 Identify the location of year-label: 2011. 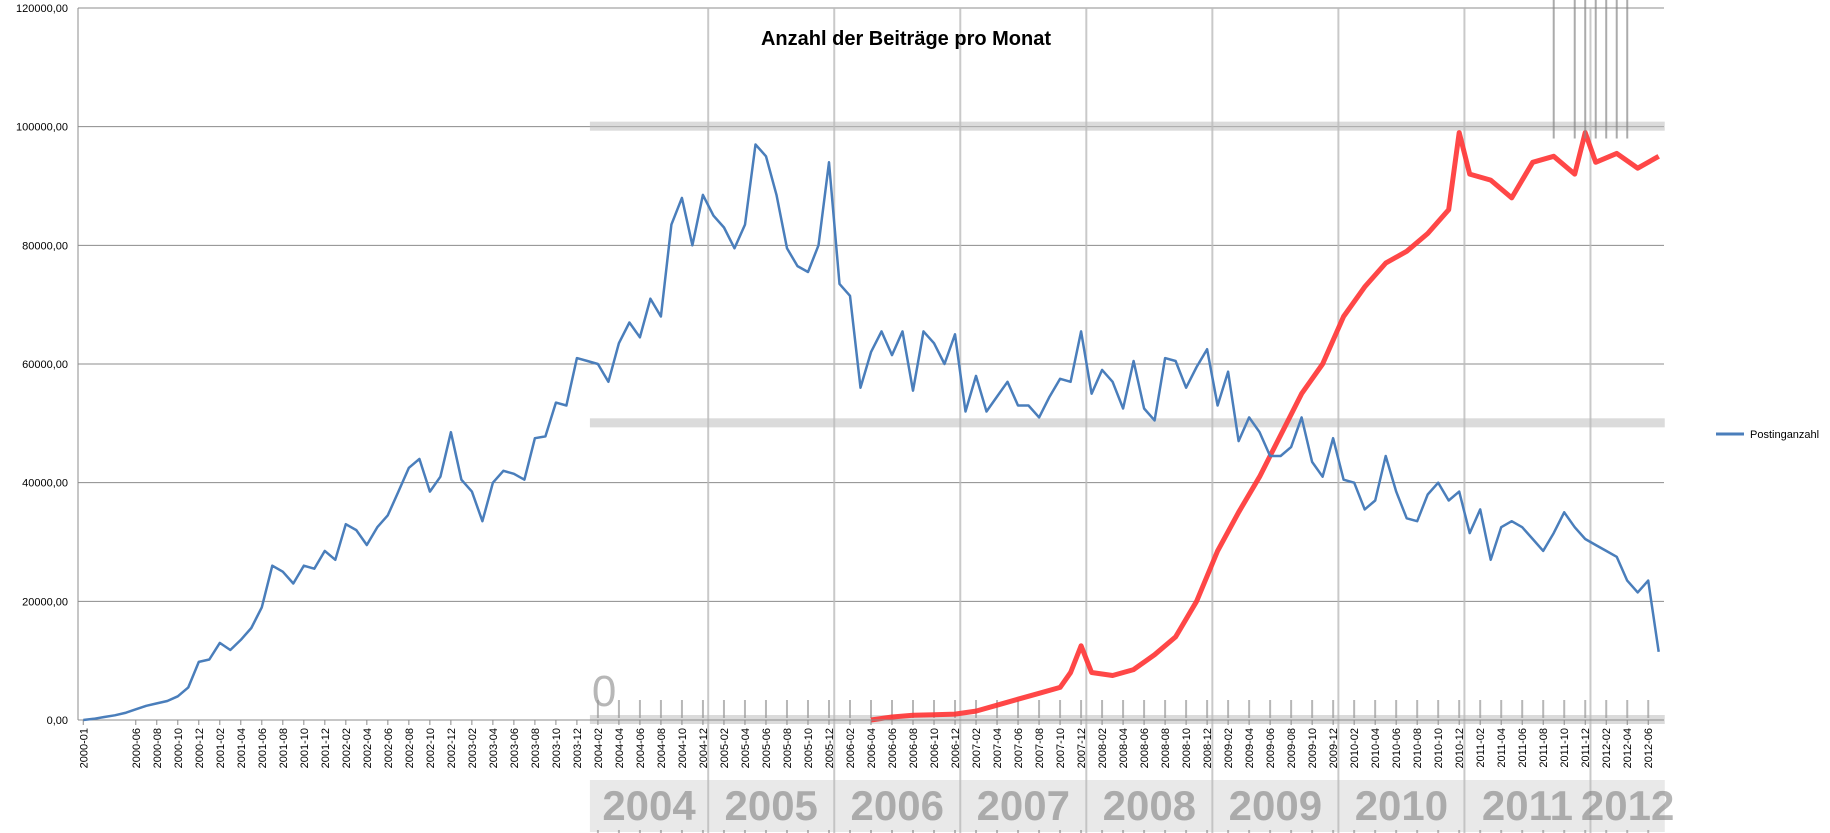
(1527, 805).